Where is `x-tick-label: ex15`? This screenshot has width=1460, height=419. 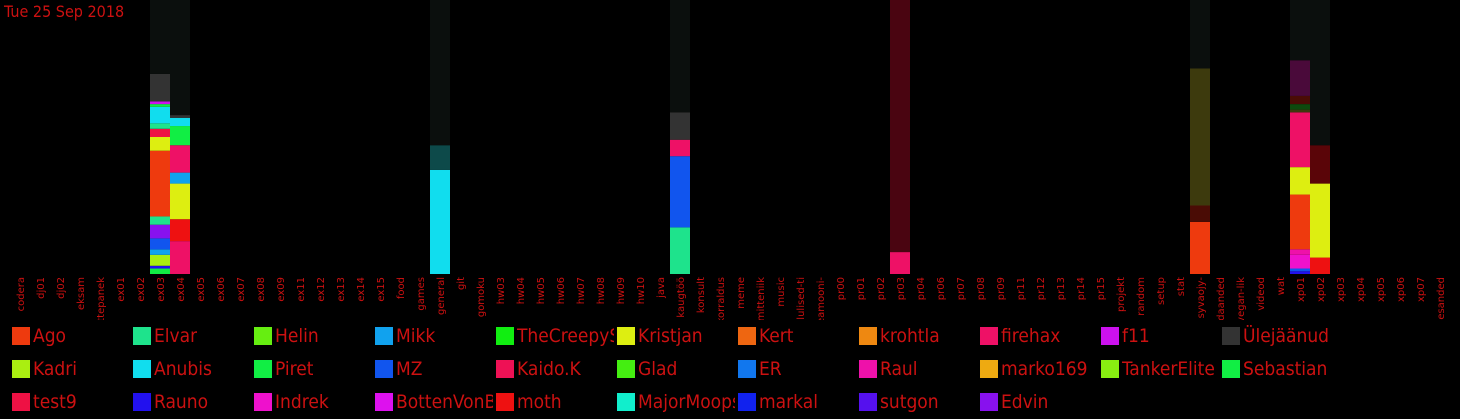
x-tick-label: ex15 is located at coordinates (381, 289).